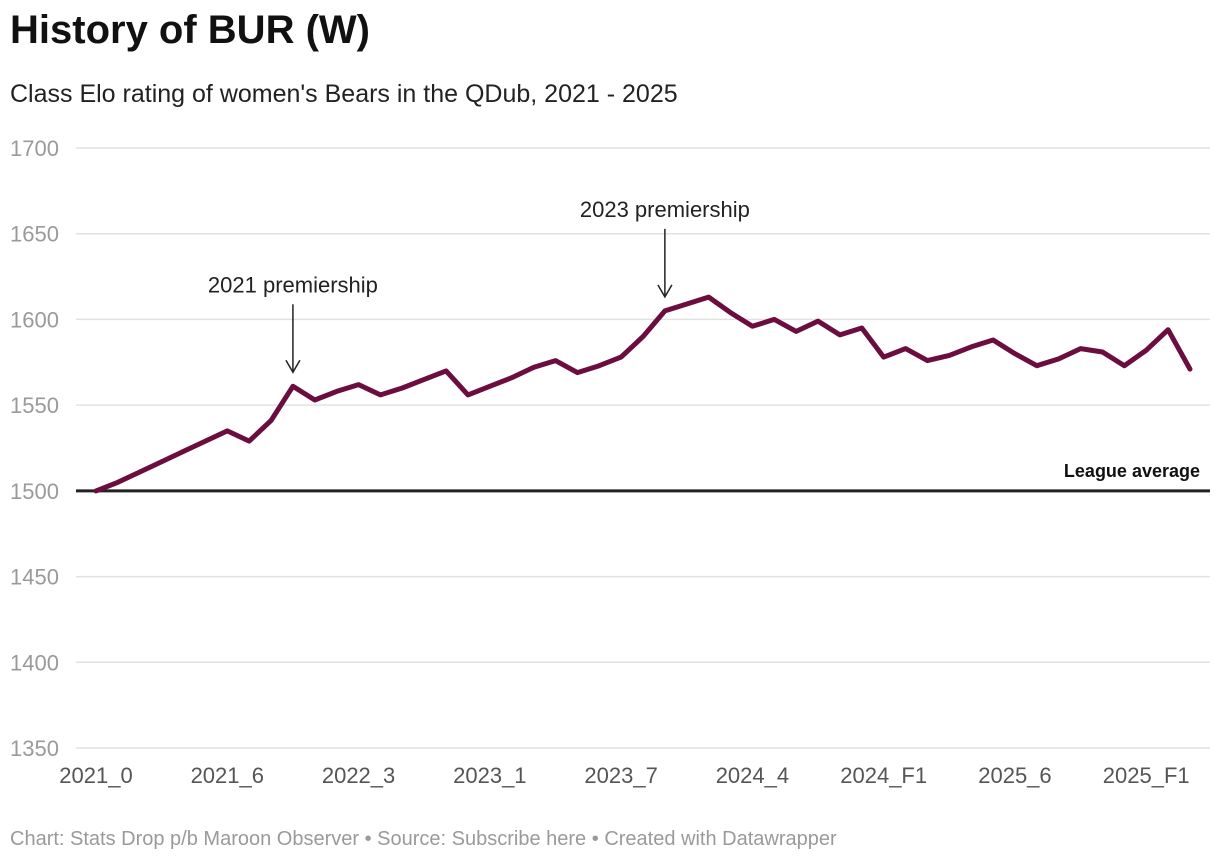 This screenshot has width=1220, height=864. What do you see at coordinates (720, 839) in the screenshot?
I see `footer-credit-link: Created with Datawrapper` at bounding box center [720, 839].